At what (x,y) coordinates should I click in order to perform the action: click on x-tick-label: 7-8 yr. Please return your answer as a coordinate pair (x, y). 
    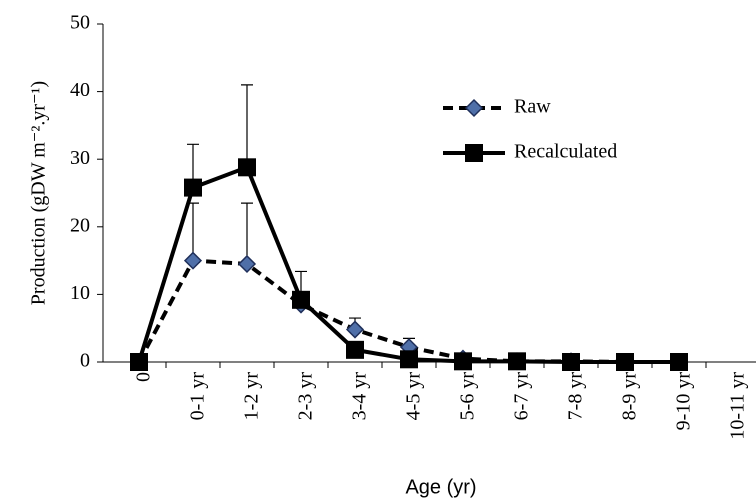
    Looking at the image, I should click on (576, 396).